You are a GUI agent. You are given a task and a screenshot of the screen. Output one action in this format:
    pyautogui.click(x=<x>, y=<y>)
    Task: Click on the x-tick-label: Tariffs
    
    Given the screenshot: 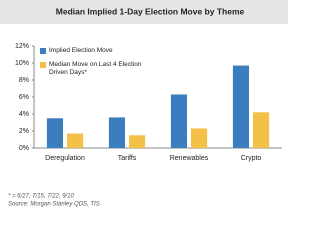 What is the action you would take?
    pyautogui.click(x=127, y=158)
    